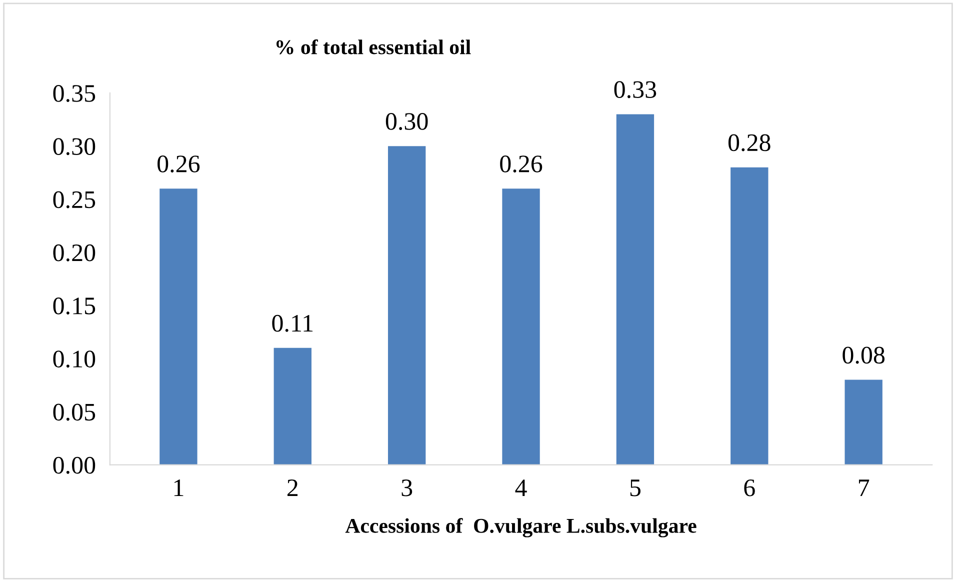 This screenshot has height=581, width=956. What do you see at coordinates (74, 359) in the screenshot?
I see `y-tick-label: 0.10` at bounding box center [74, 359].